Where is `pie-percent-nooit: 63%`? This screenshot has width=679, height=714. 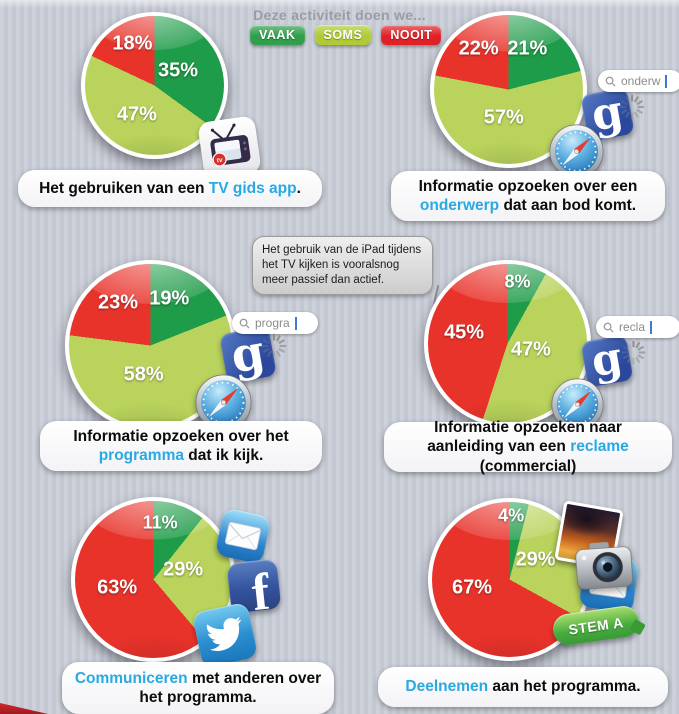
pie-percent-nooit: 63% is located at coordinates (117, 587).